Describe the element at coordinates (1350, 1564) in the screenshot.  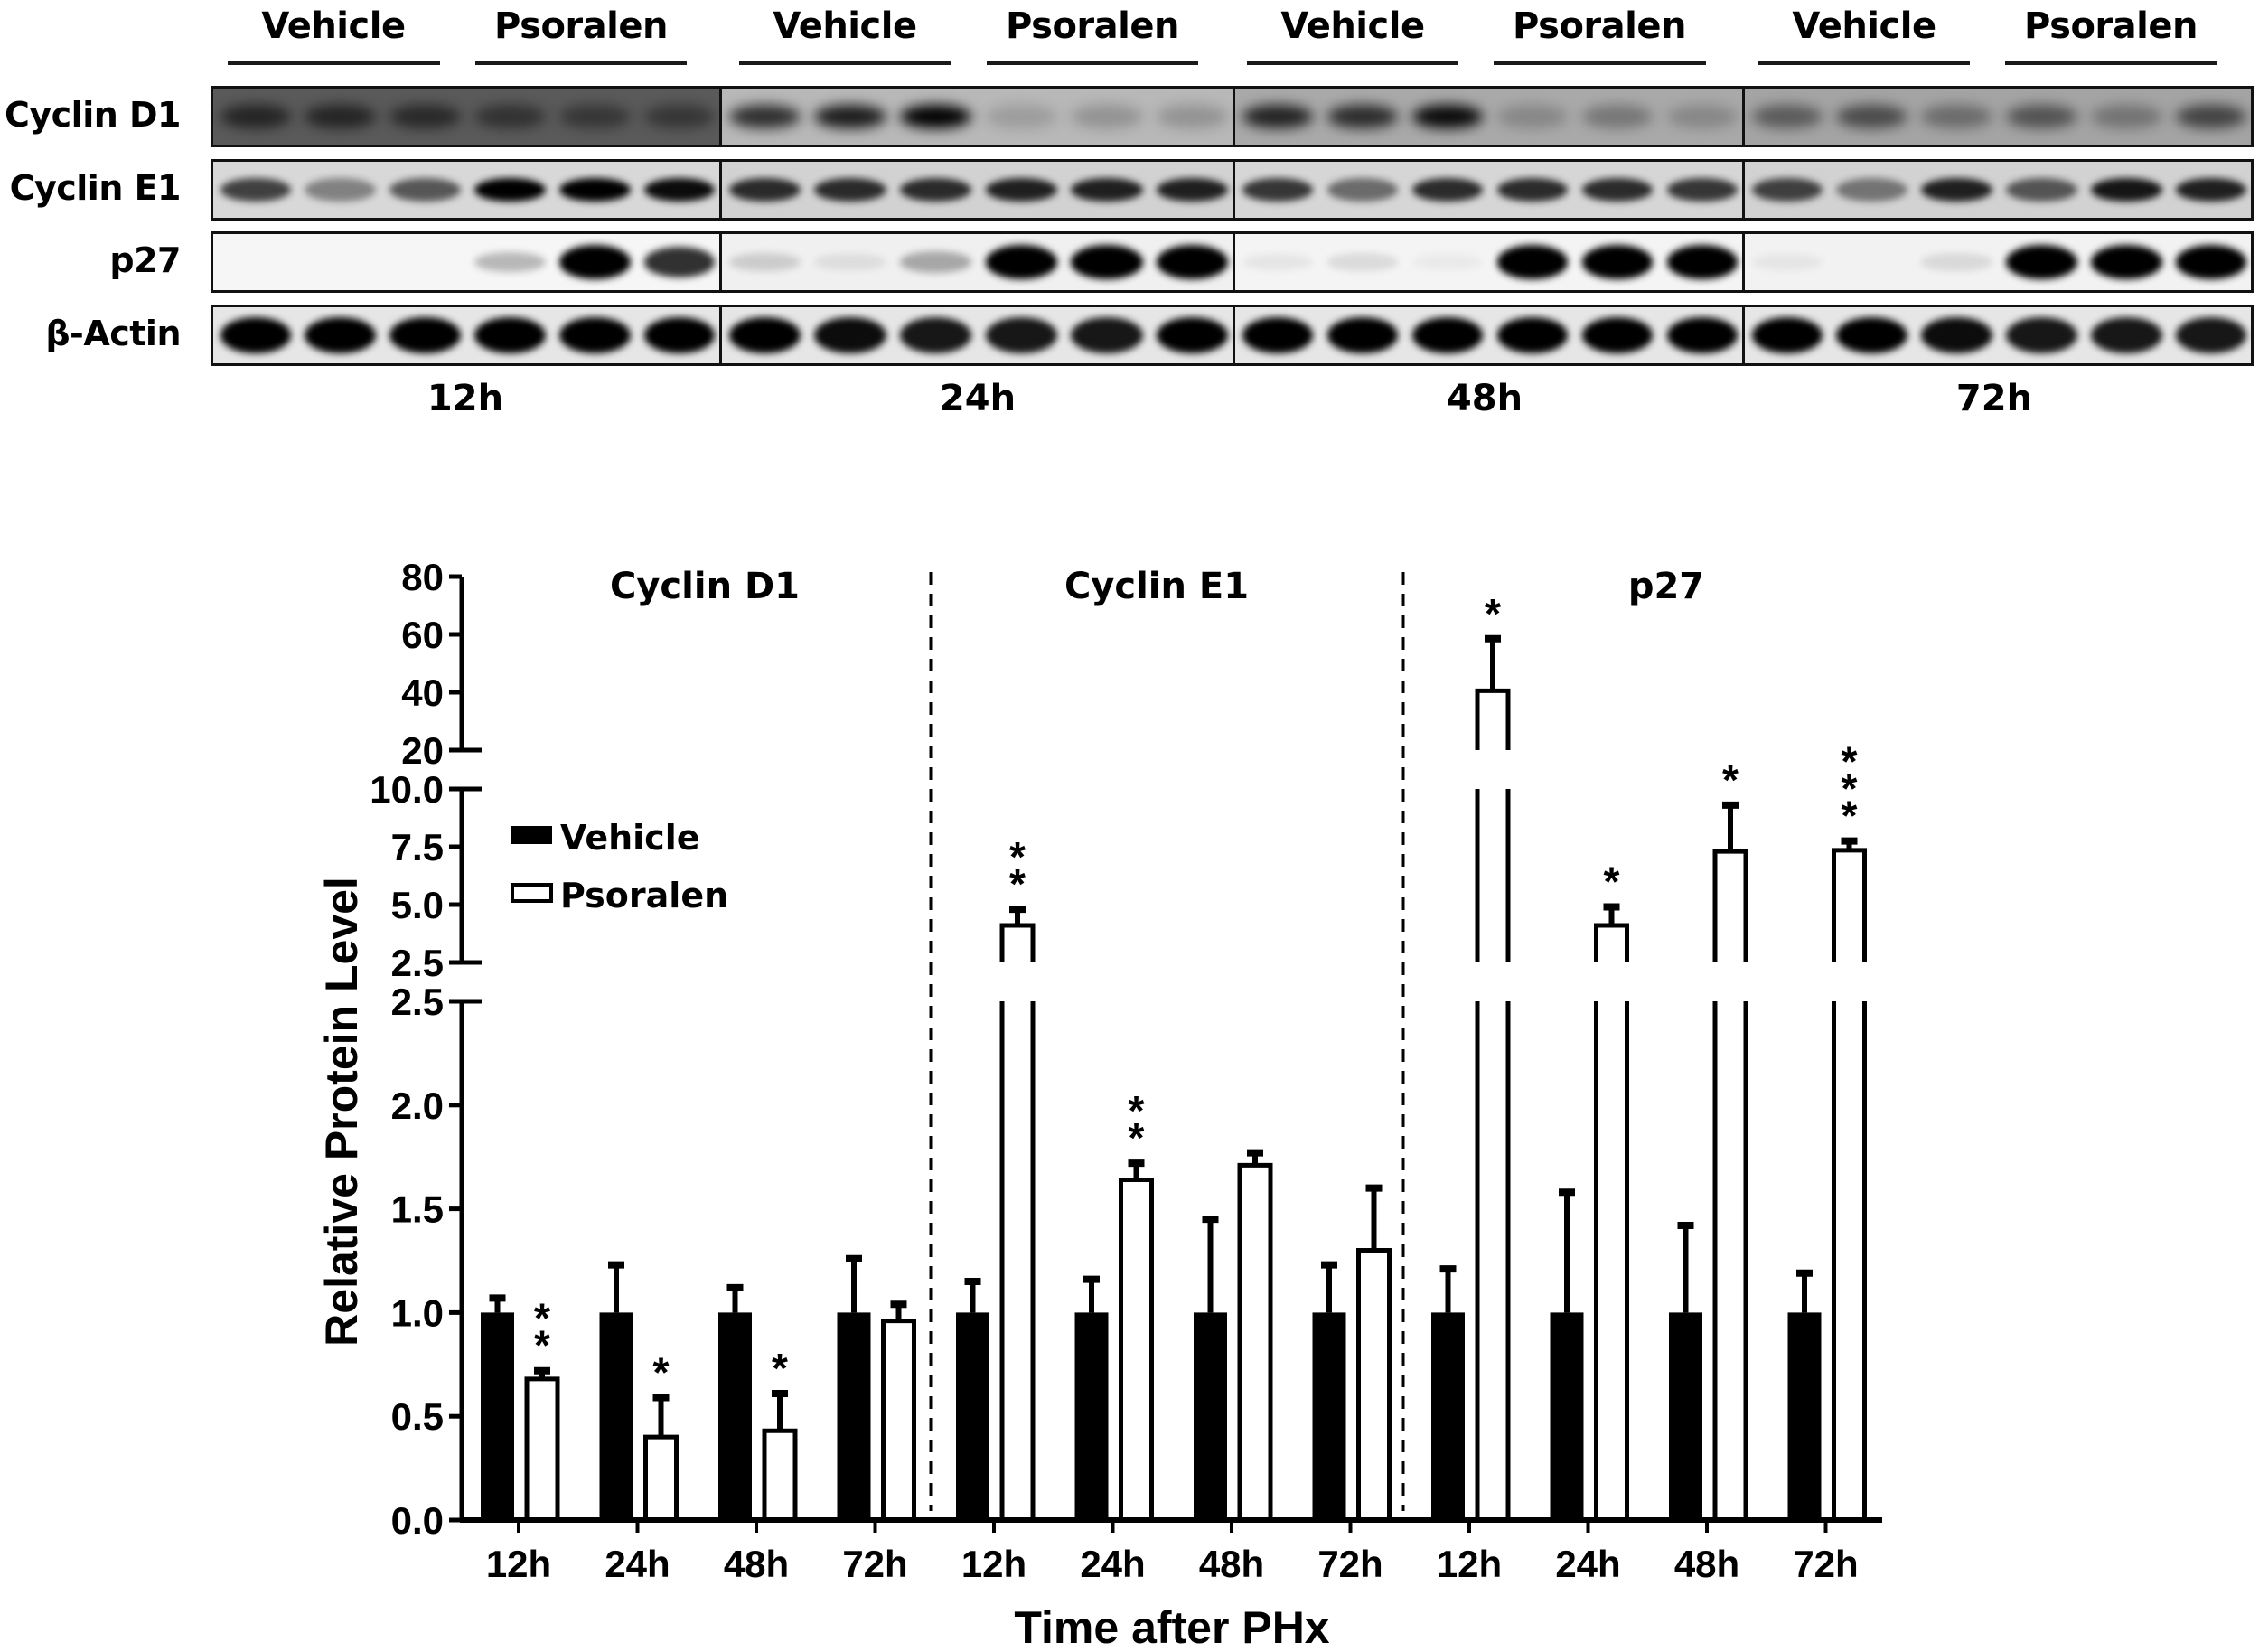
I see `x-tick-label: 72h` at that location.